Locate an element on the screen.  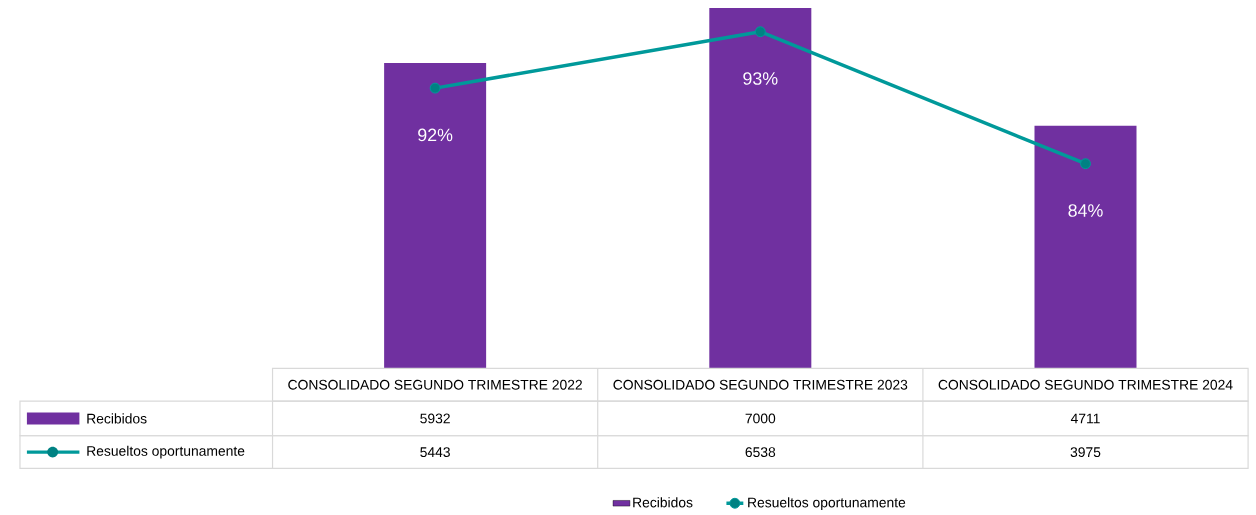
text: Recibidos is located at coordinates (117, 418).